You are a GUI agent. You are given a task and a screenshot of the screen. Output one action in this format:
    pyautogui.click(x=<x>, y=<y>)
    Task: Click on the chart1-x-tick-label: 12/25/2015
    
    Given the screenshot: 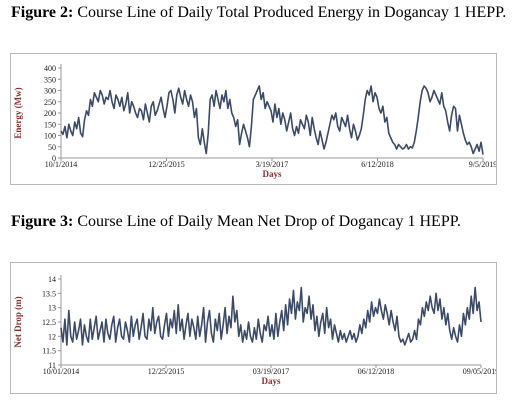 What is the action you would take?
    pyautogui.click(x=166, y=164)
    